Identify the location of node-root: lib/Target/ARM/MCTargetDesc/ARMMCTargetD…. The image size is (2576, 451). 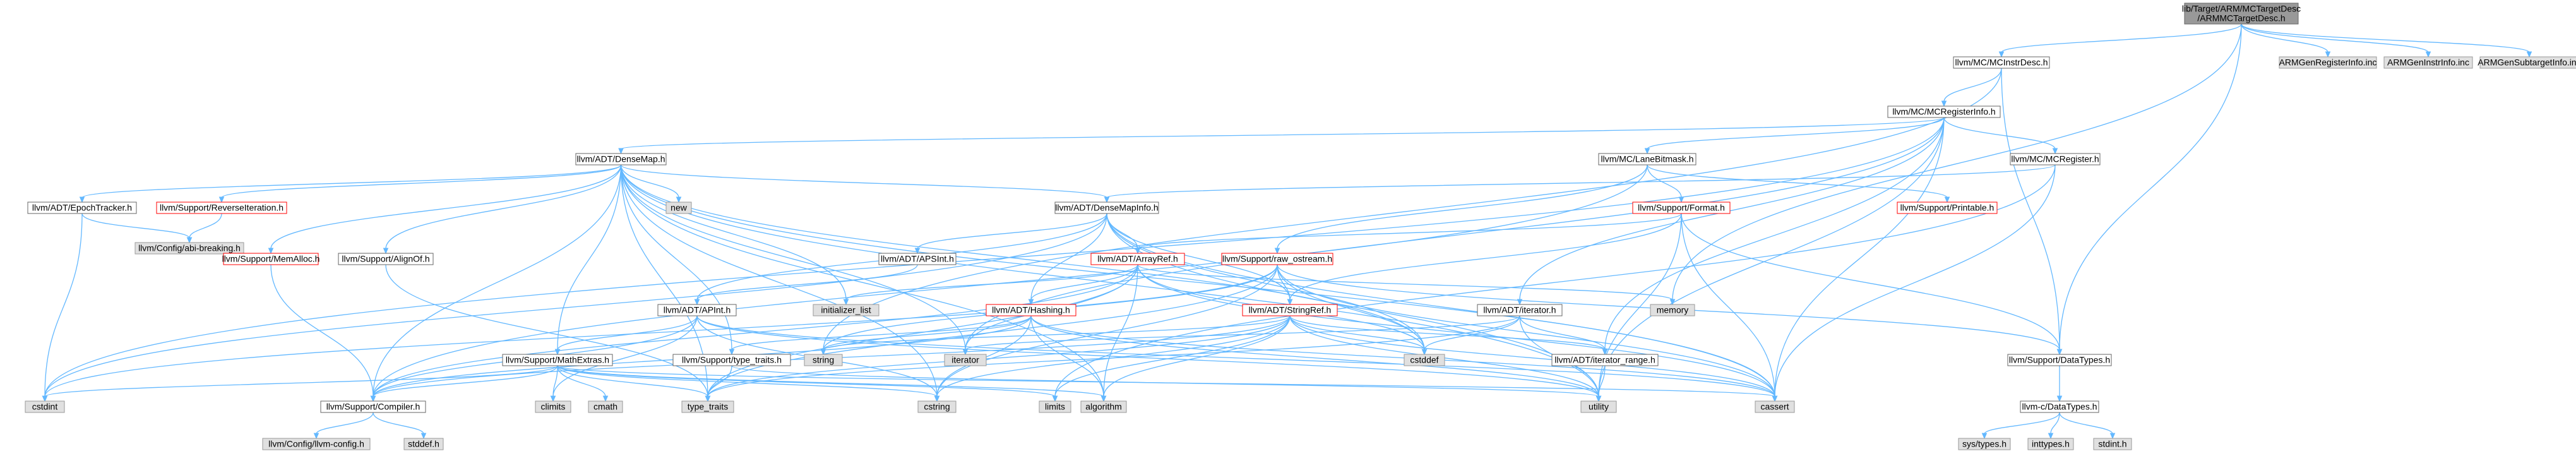
(2241, 14).